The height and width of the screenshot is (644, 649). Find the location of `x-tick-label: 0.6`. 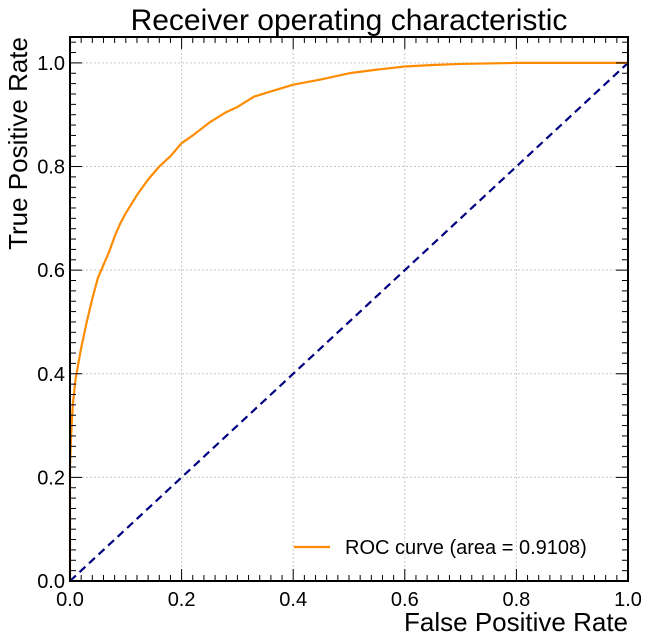

x-tick-label: 0.6 is located at coordinates (405, 600).